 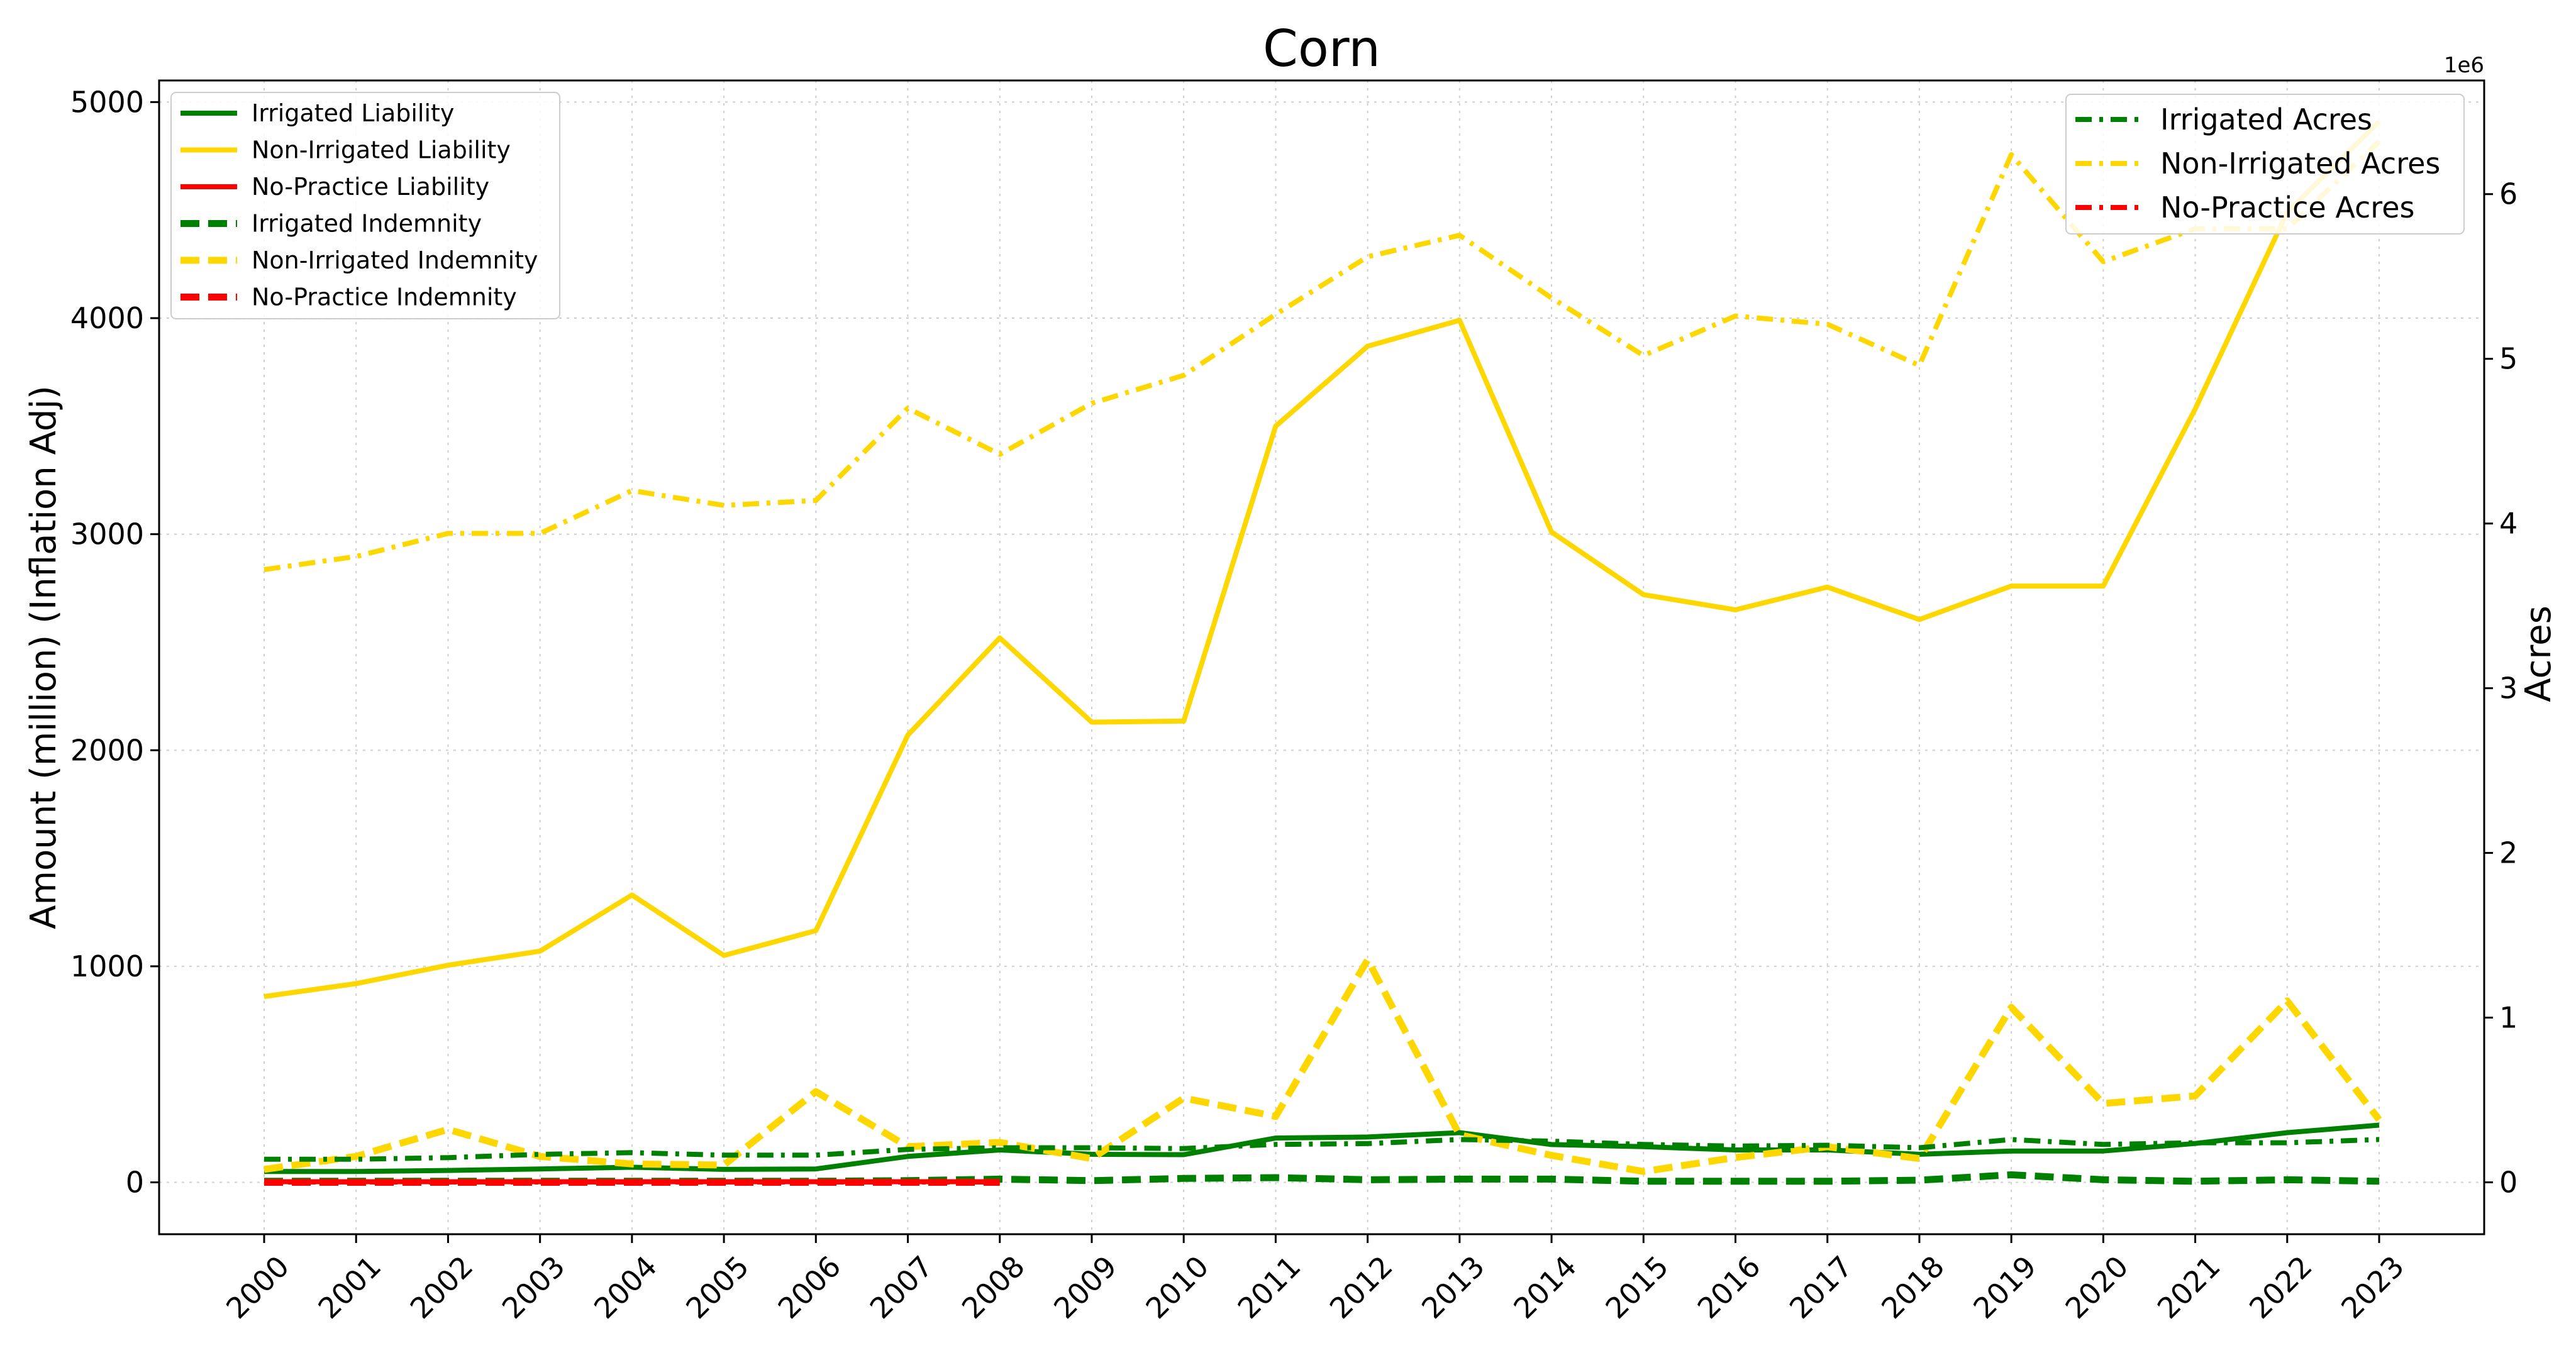 I want to click on x-tick-label: 2005, so click(x=717, y=1287).